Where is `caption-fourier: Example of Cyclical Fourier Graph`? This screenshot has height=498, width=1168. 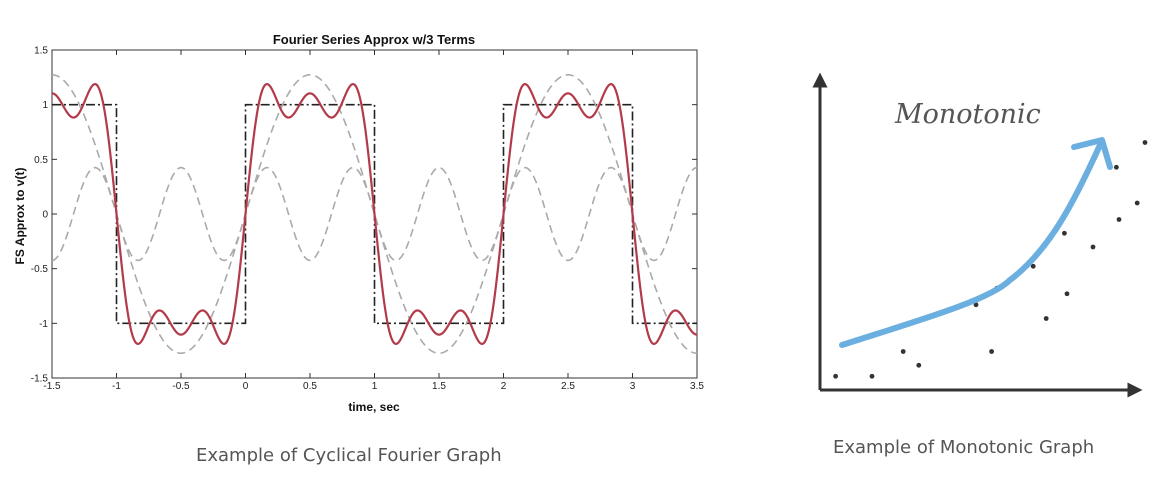
caption-fourier: Example of Cyclical Fourier Graph is located at coordinates (349, 455).